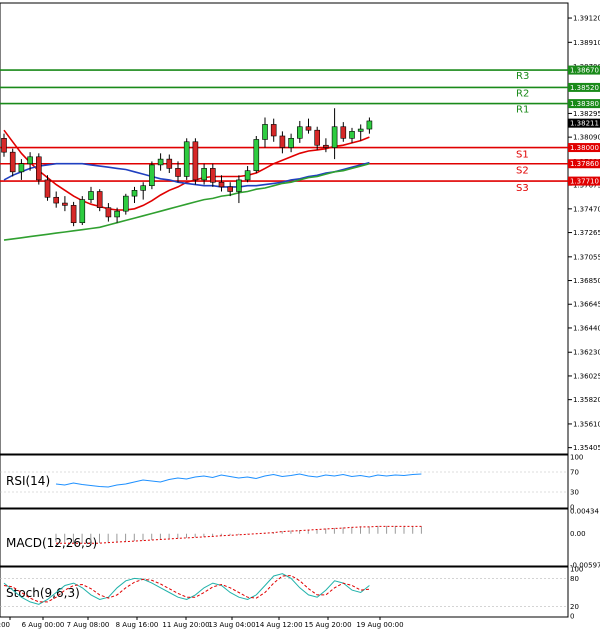  I want to click on level-name-s3: S3, so click(522, 188).